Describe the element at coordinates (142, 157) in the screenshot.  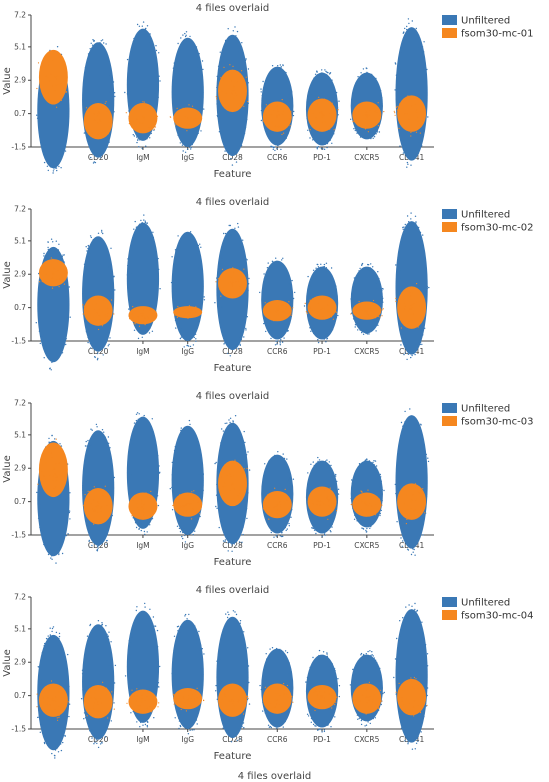
I see `x-tick-label: IgM` at that location.